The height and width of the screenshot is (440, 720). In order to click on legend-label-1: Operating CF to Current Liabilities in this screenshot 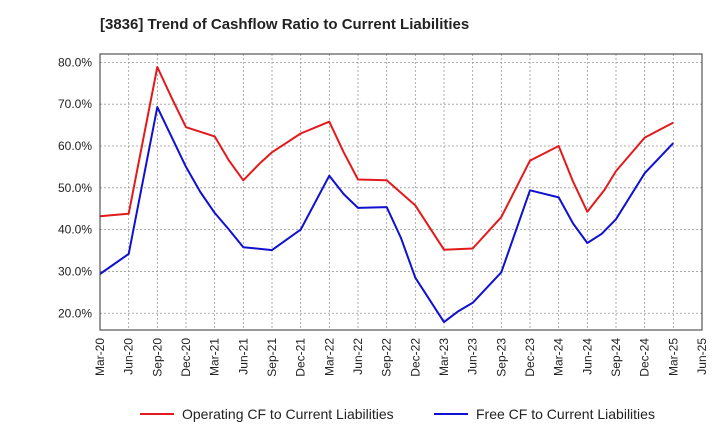, I will do `click(288, 414)`.